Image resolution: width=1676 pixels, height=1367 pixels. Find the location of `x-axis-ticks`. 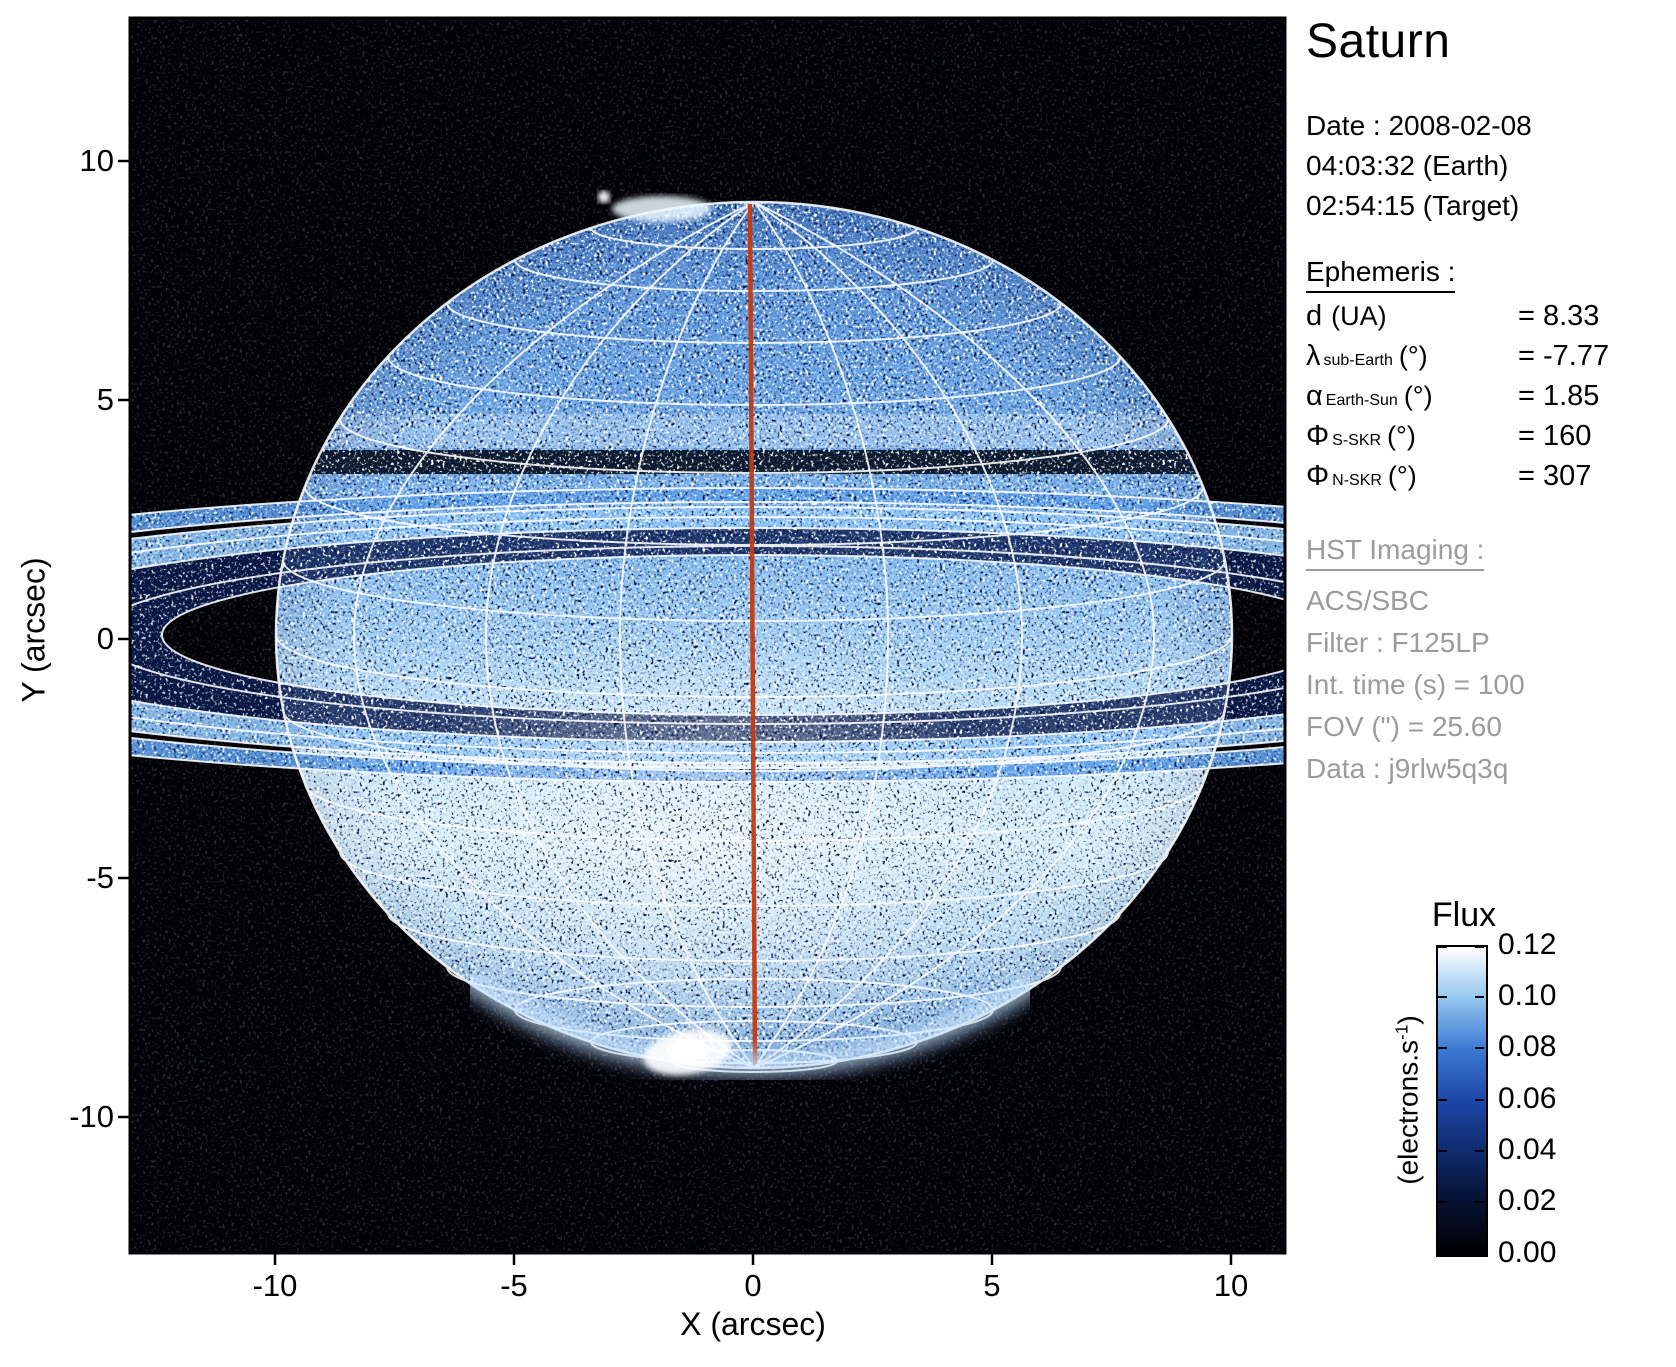

x-axis-ticks is located at coordinates (753, 1259).